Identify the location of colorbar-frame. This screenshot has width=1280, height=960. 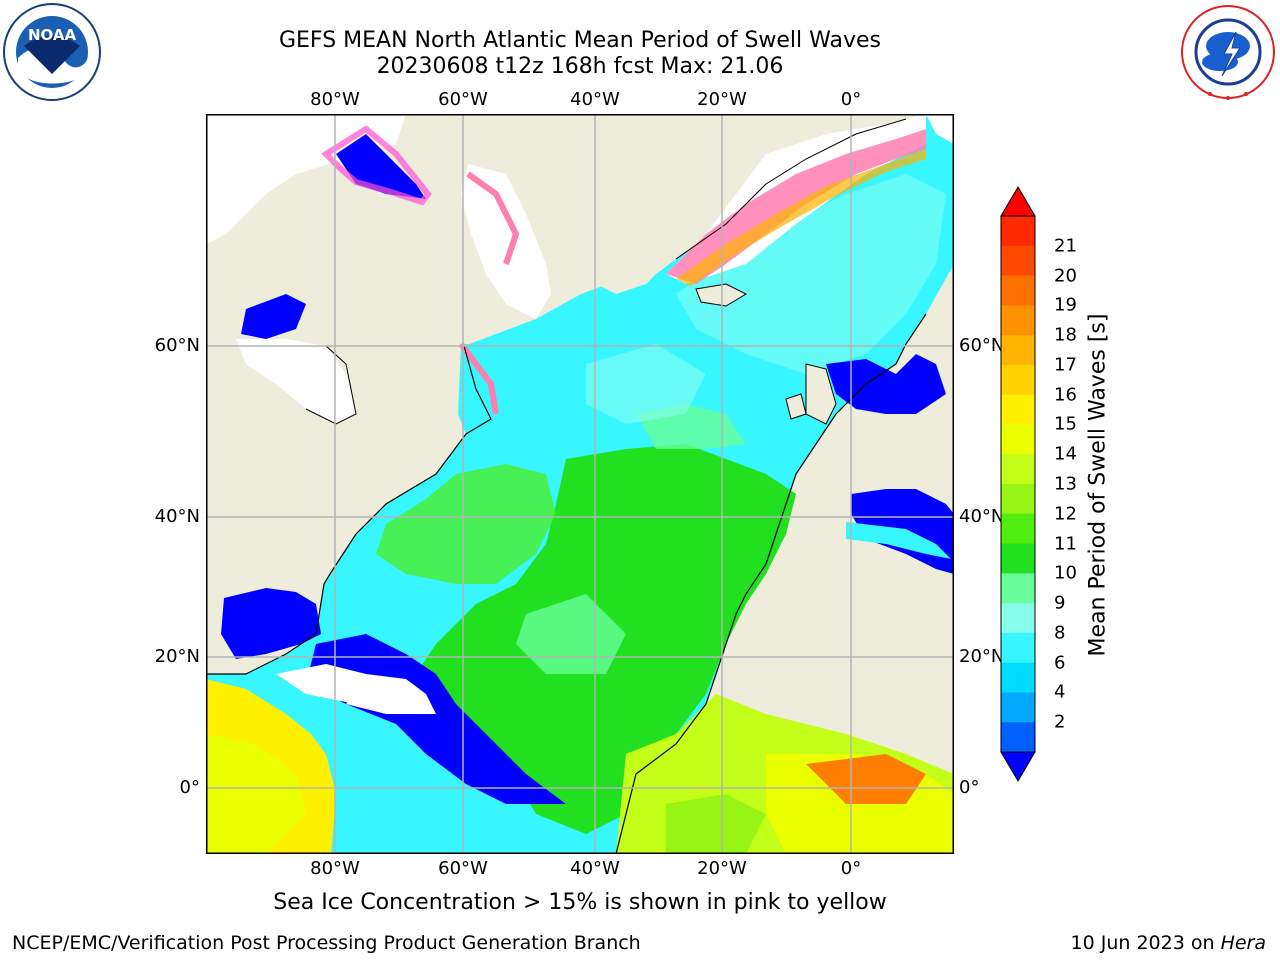
(1018, 484).